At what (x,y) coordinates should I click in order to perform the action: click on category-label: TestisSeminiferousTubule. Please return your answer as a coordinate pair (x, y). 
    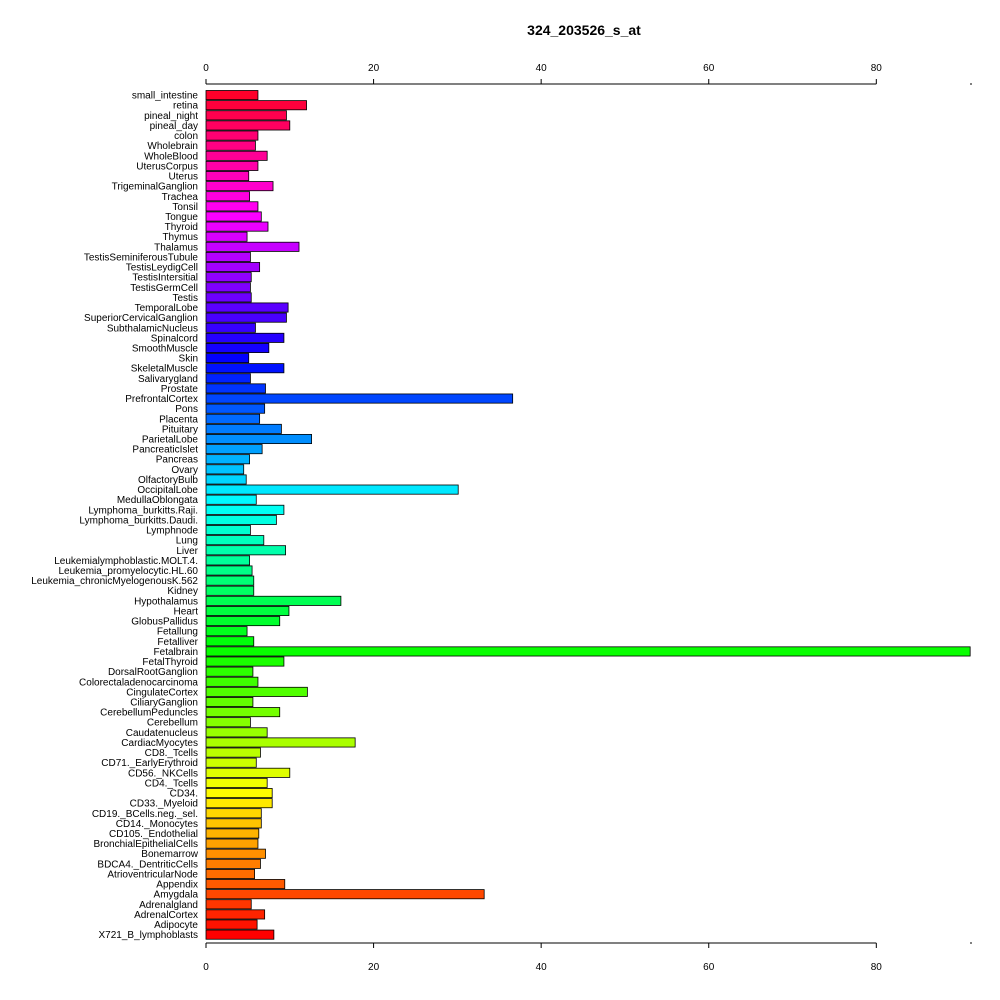
    Looking at the image, I should click on (141, 257).